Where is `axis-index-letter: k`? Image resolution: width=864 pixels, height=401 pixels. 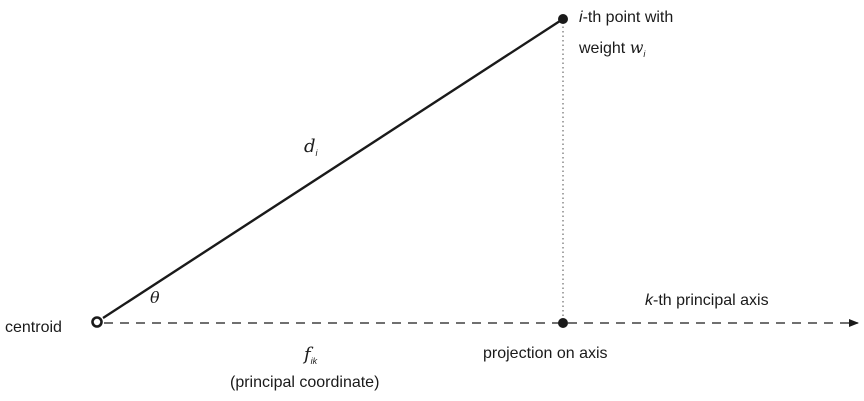
axis-index-letter: k is located at coordinates (649, 300).